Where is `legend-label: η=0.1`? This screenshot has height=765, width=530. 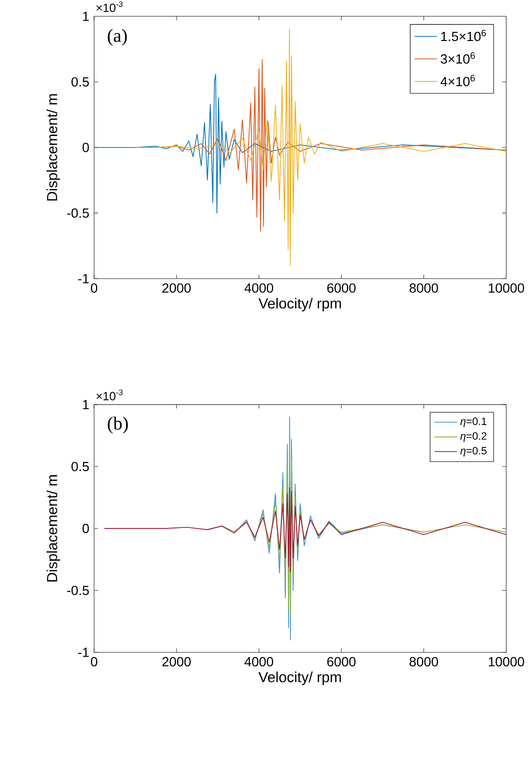 legend-label: η=0.1 is located at coordinates (473, 423).